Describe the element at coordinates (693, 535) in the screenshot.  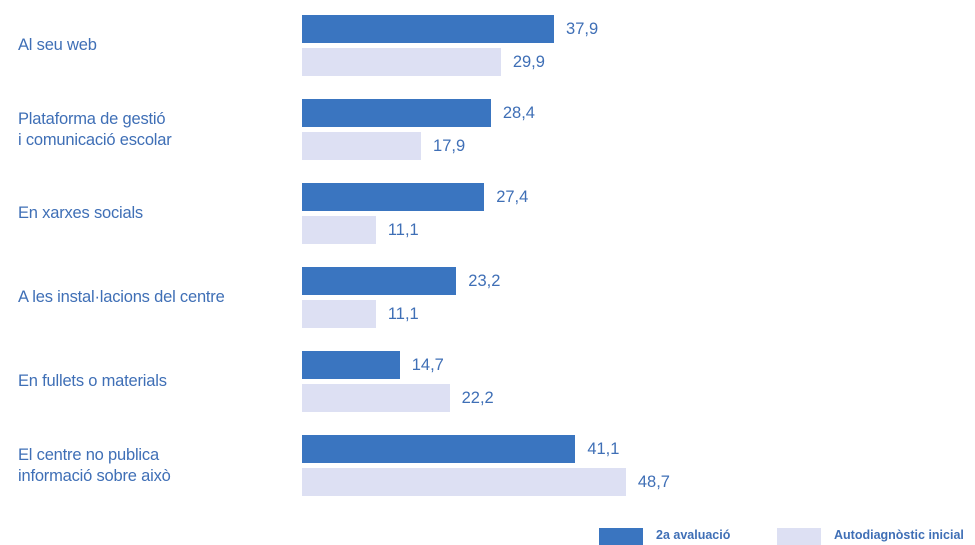
I see `legend-label: 2a avaluació` at that location.